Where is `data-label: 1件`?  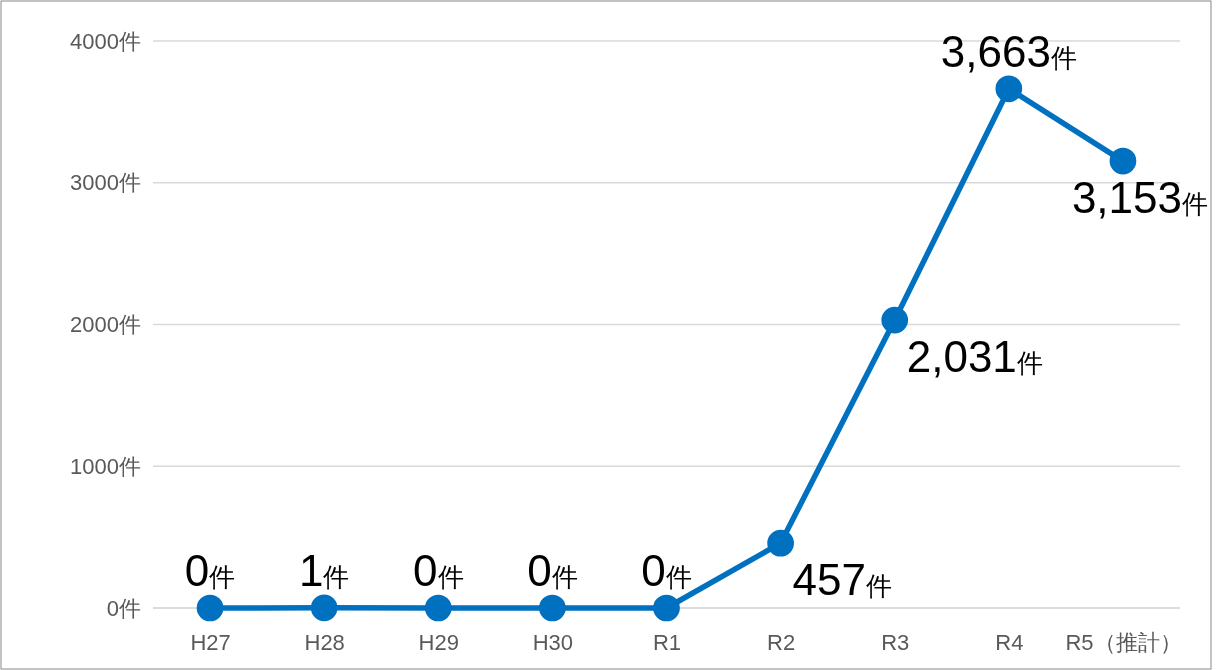 data-label: 1件 is located at coordinates (324, 570).